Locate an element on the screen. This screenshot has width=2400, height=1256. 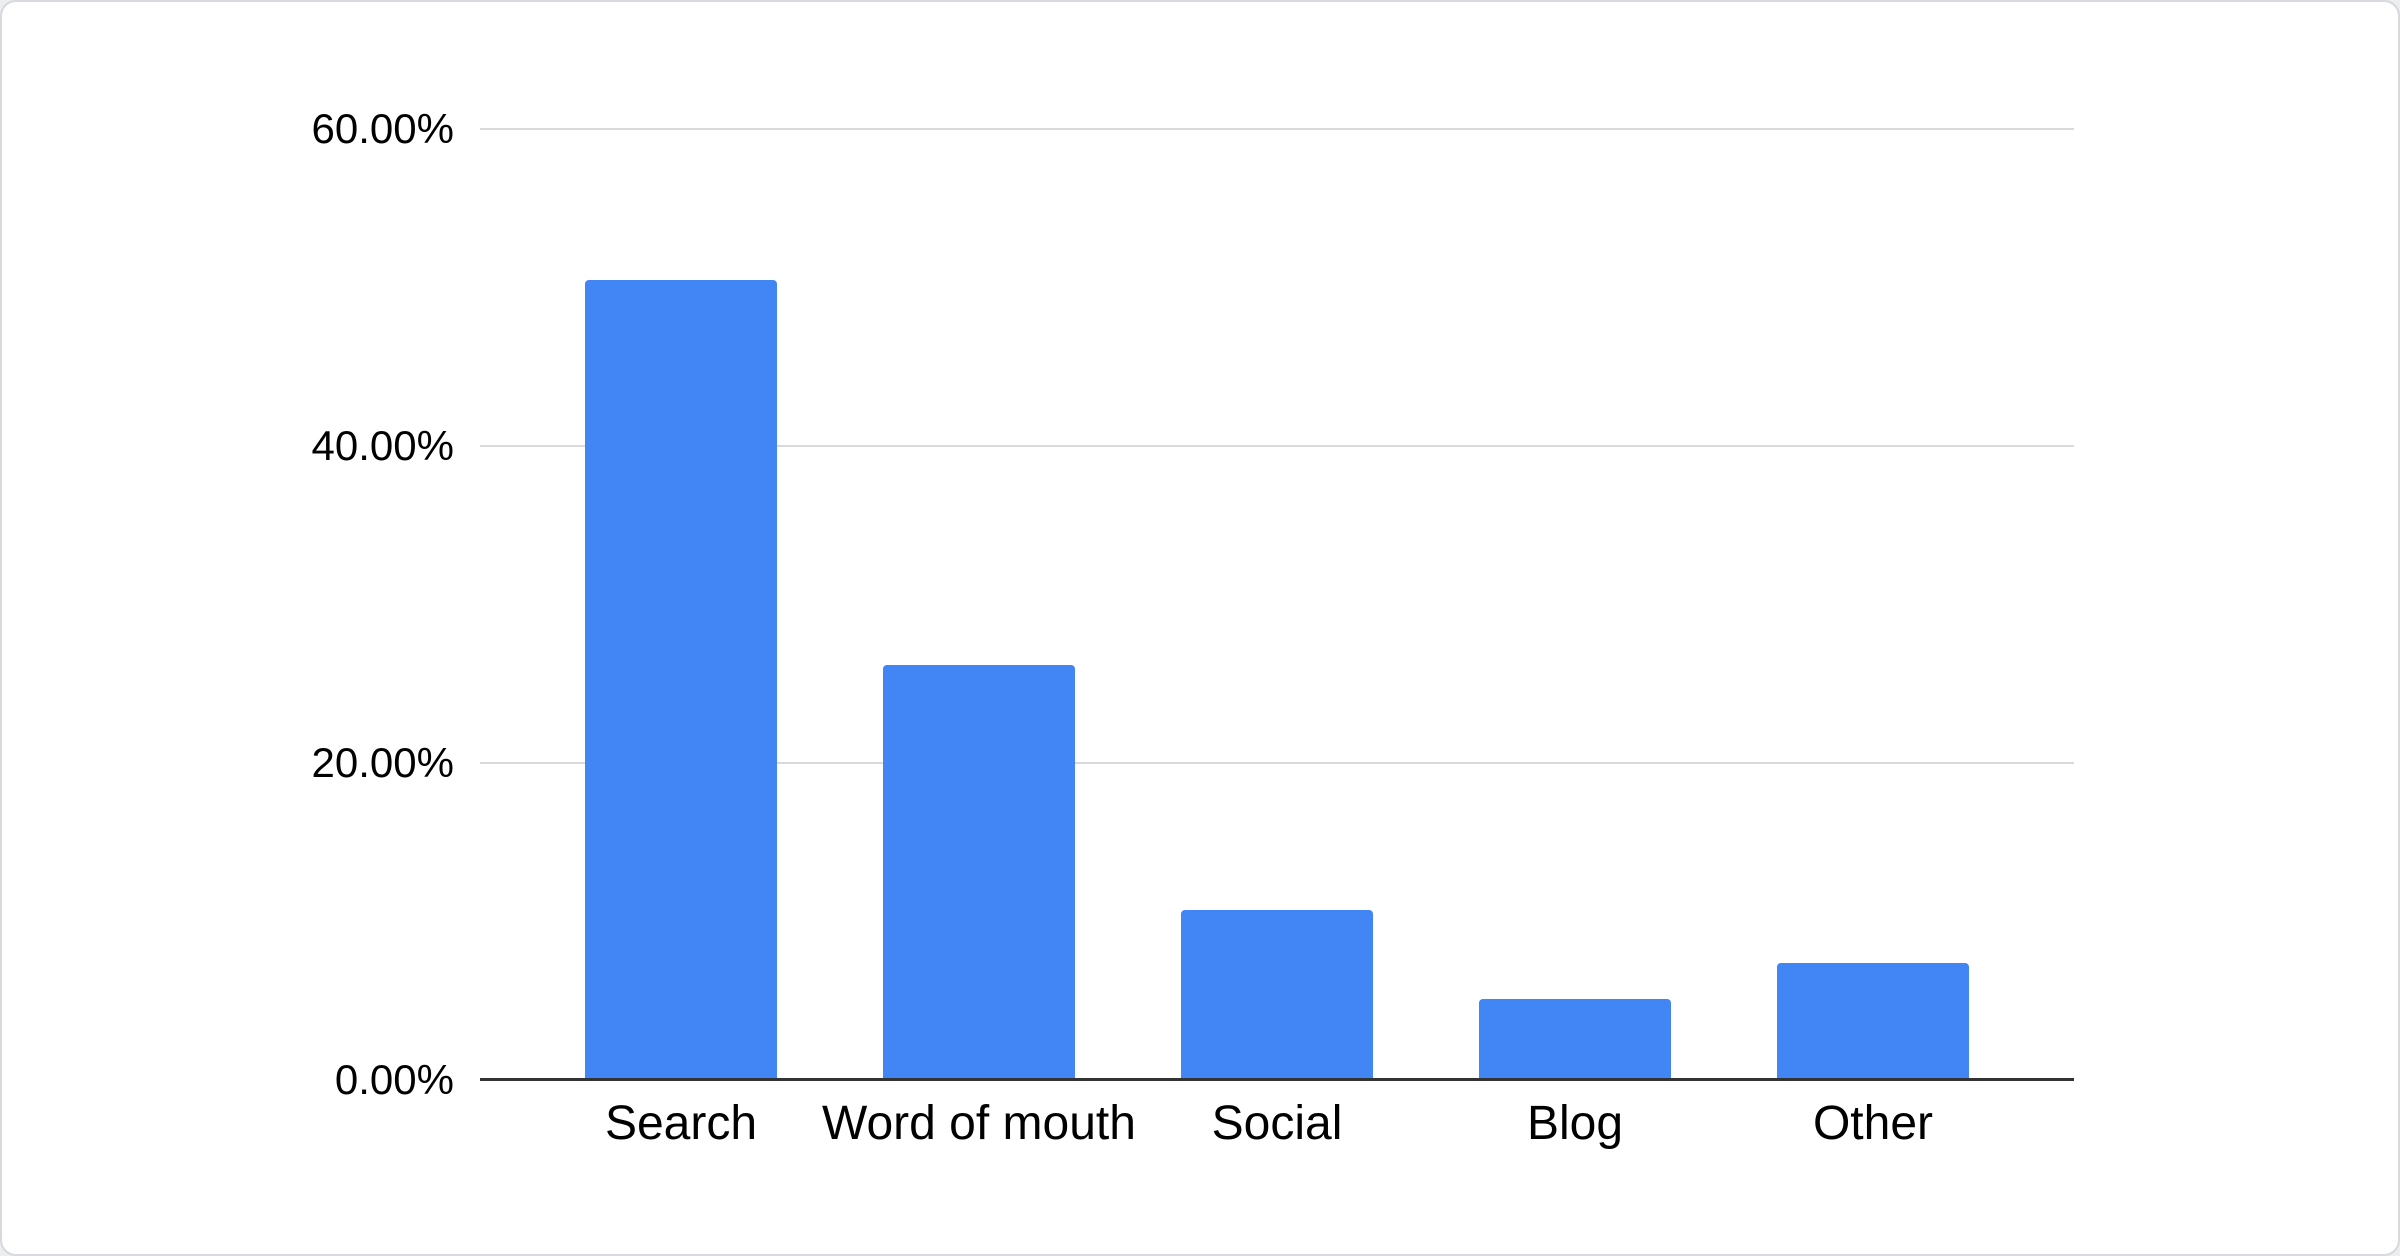
bar-word-of-mouth is located at coordinates (979, 872).